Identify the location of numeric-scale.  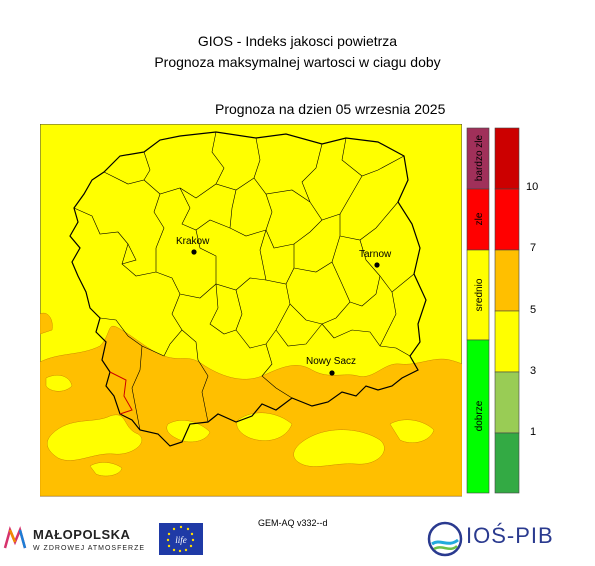
(507, 310).